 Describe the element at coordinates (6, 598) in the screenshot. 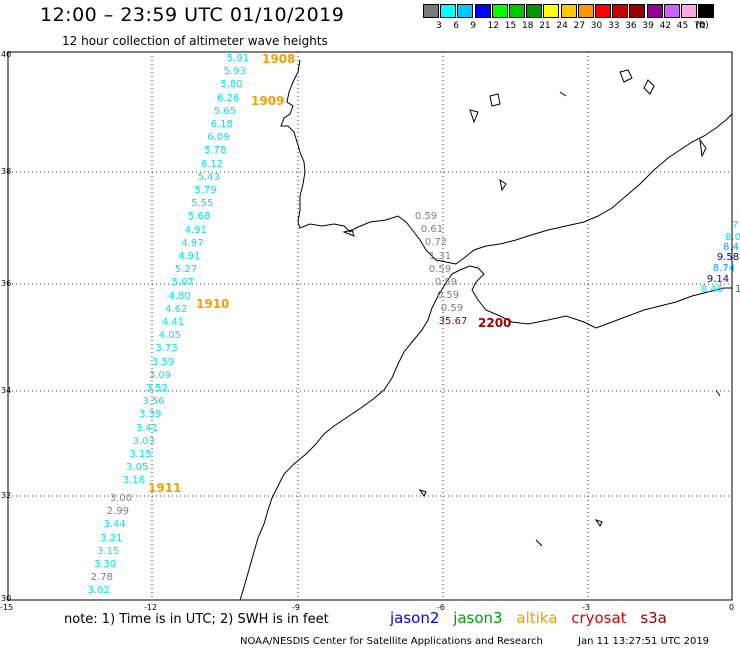

I see `y-label: 30` at that location.